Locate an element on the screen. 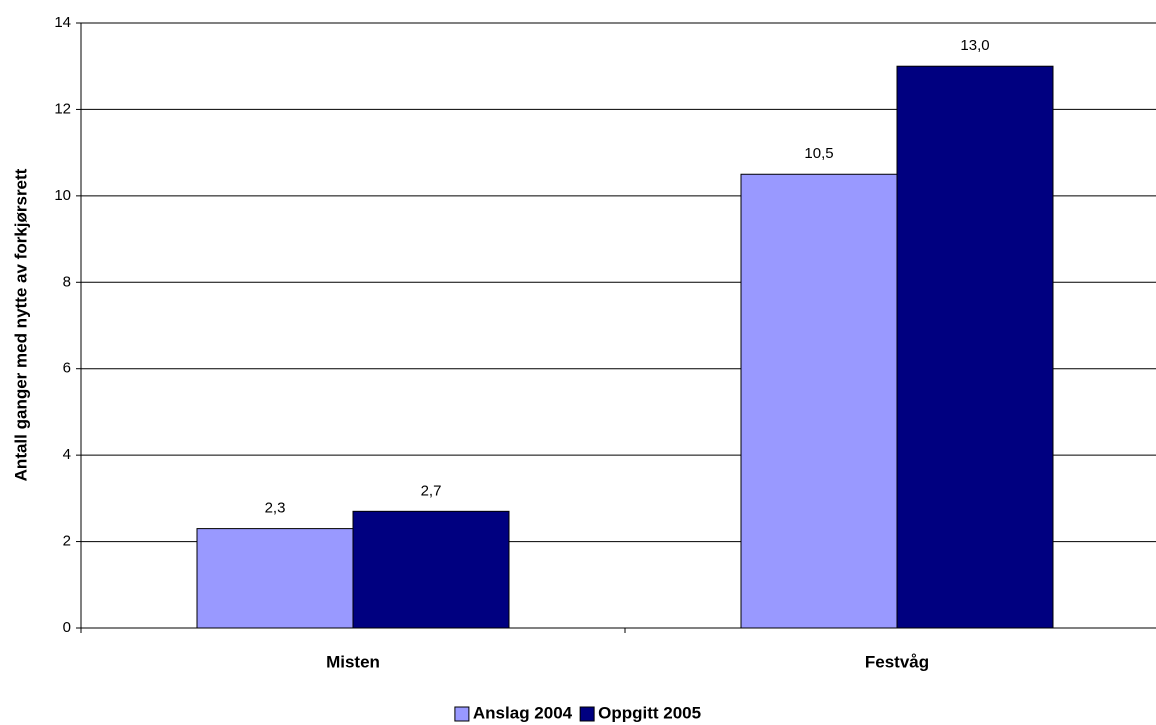  y-tick-label: 0 is located at coordinates (67, 627).